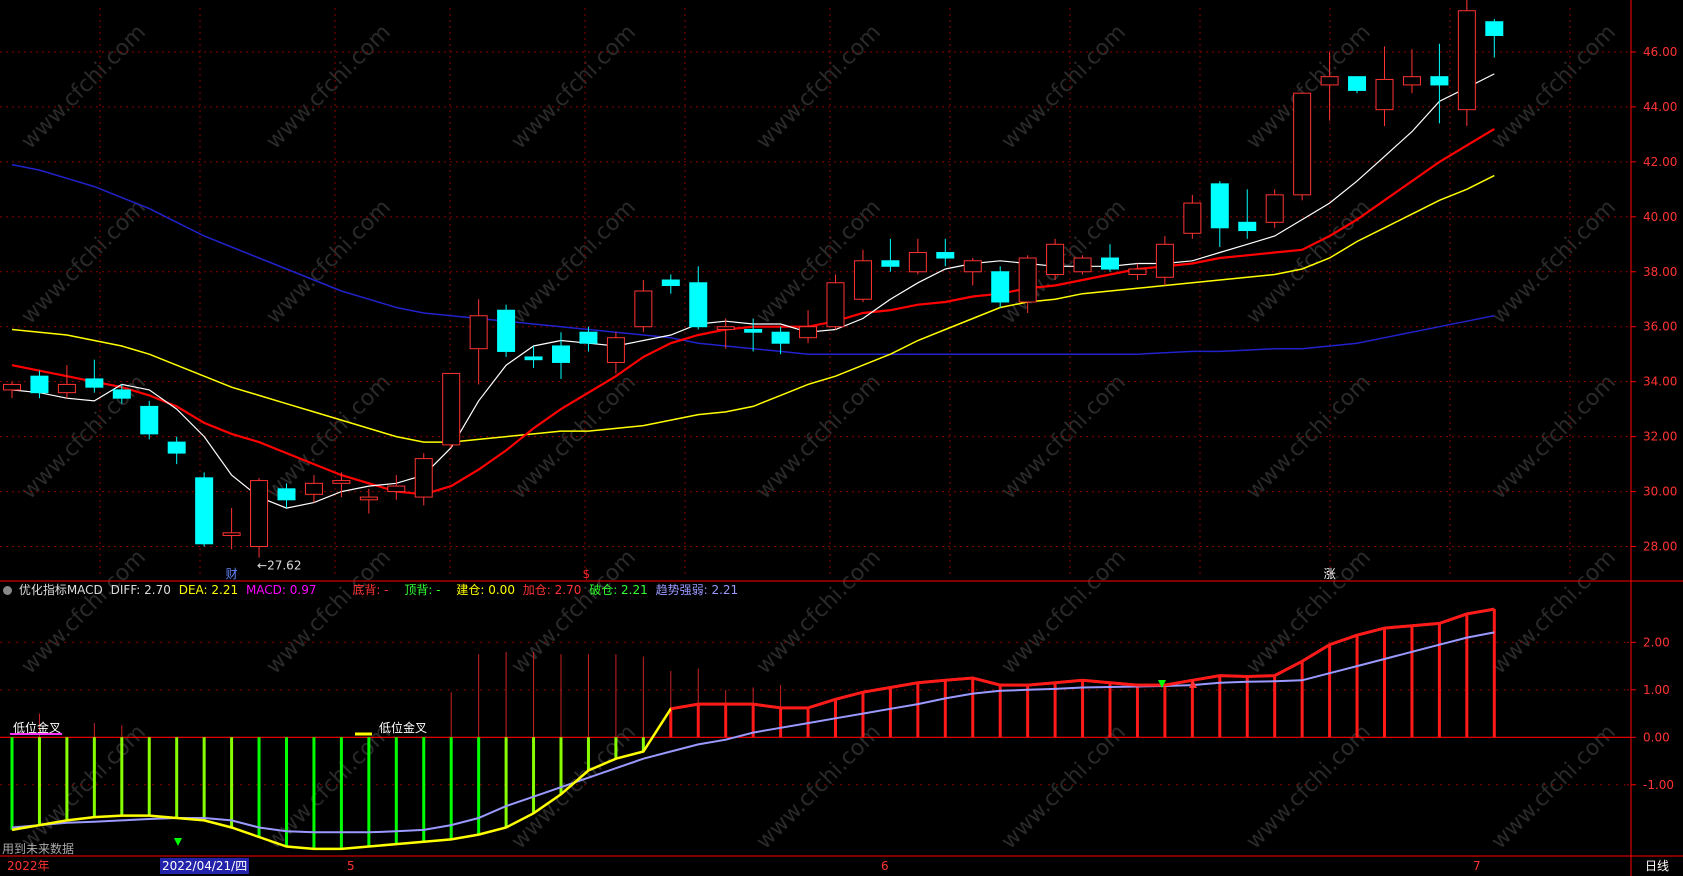 The image size is (1683, 876). I want to click on price-tick-label: 38.00, so click(1660, 272).